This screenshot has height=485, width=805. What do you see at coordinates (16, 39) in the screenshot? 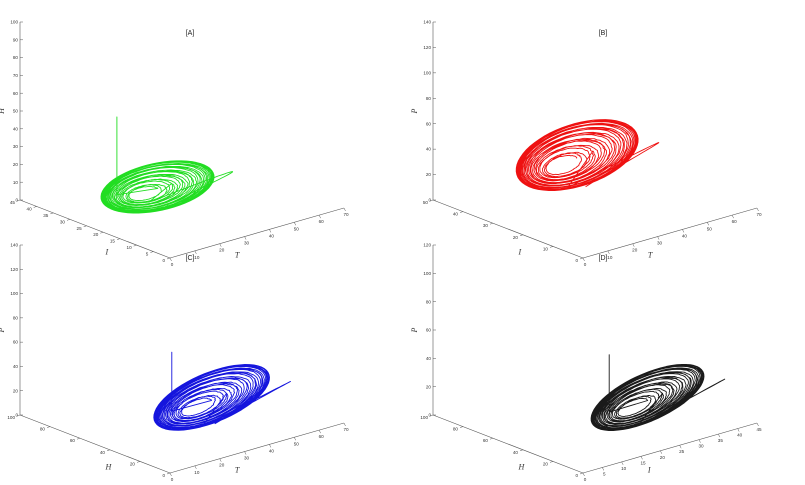
I see `z-tick-label: 90` at bounding box center [16, 39].